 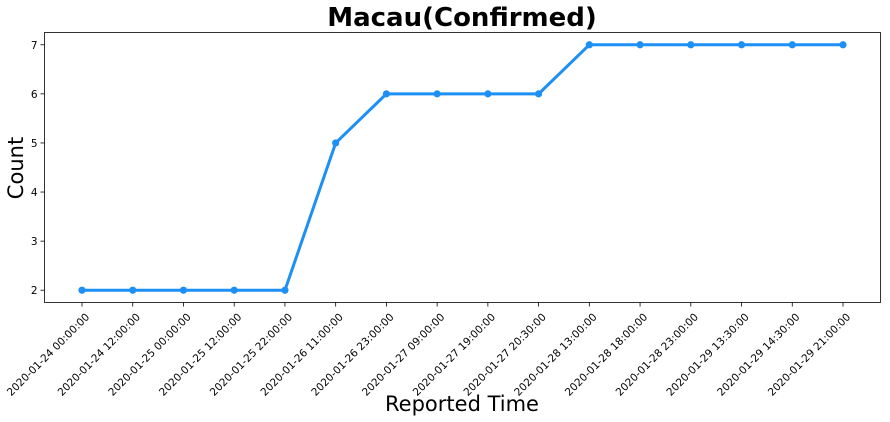 What do you see at coordinates (758, 354) in the screenshot?
I see `x-tick-label: 2020-01-29 14:30:00` at bounding box center [758, 354].